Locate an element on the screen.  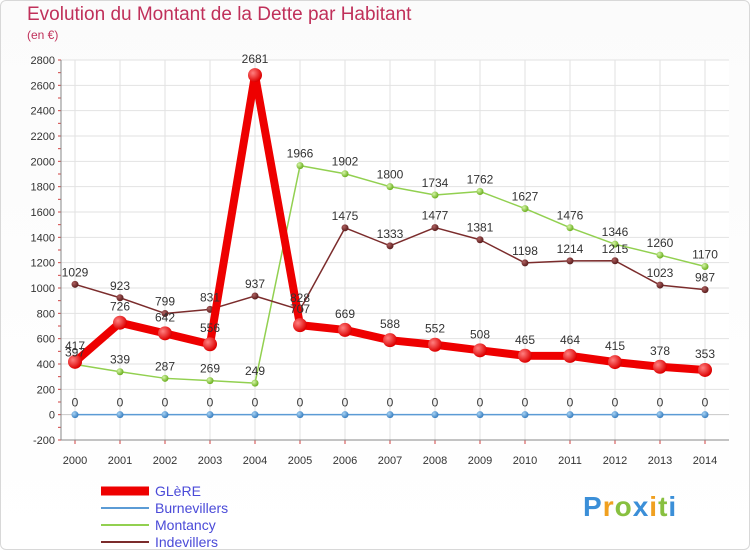
data-label: 799 is located at coordinates (165, 301).